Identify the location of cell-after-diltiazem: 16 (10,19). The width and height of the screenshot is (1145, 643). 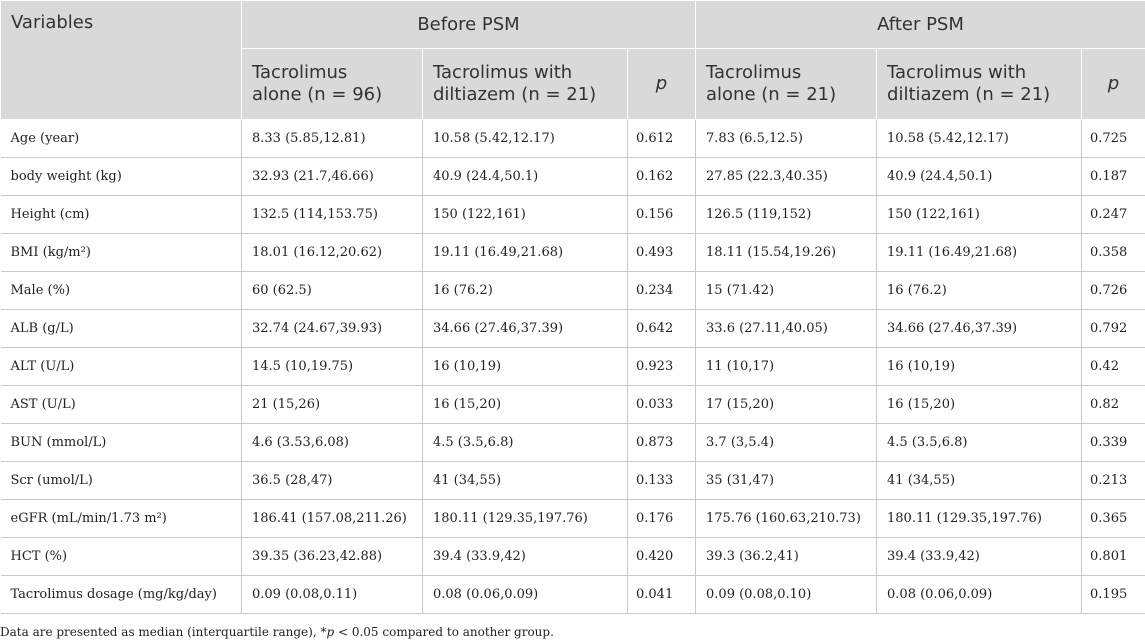
(979, 366).